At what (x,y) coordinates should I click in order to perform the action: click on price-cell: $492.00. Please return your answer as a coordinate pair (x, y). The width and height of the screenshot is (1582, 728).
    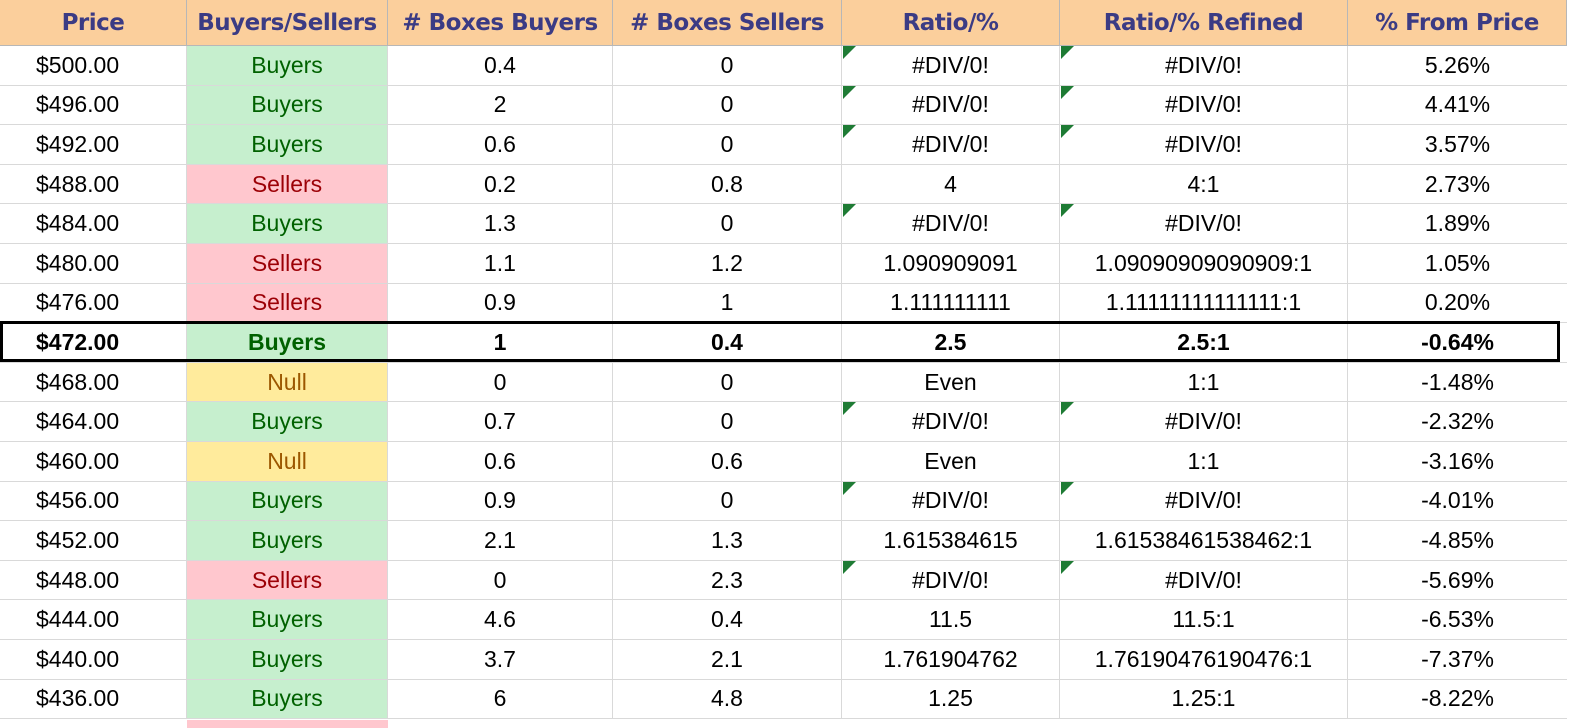
    Looking at the image, I should click on (93, 144).